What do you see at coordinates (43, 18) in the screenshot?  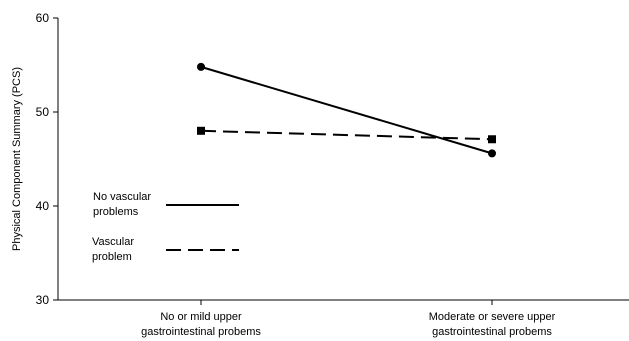 I see `y-tick-label: 60` at bounding box center [43, 18].